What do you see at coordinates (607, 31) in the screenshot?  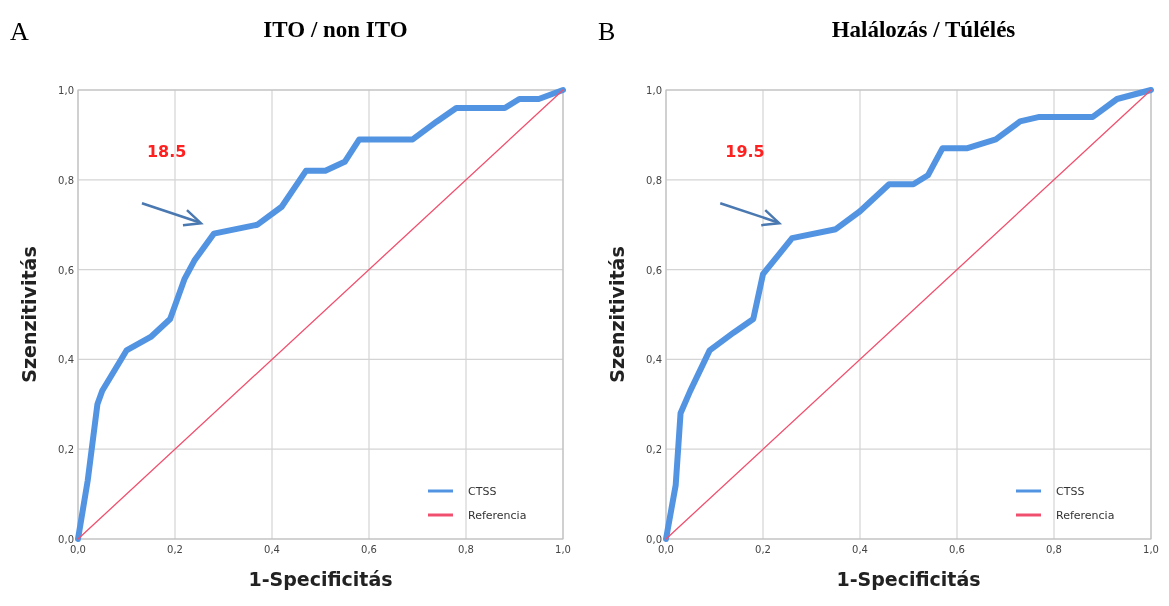 I see `text: B` at bounding box center [607, 31].